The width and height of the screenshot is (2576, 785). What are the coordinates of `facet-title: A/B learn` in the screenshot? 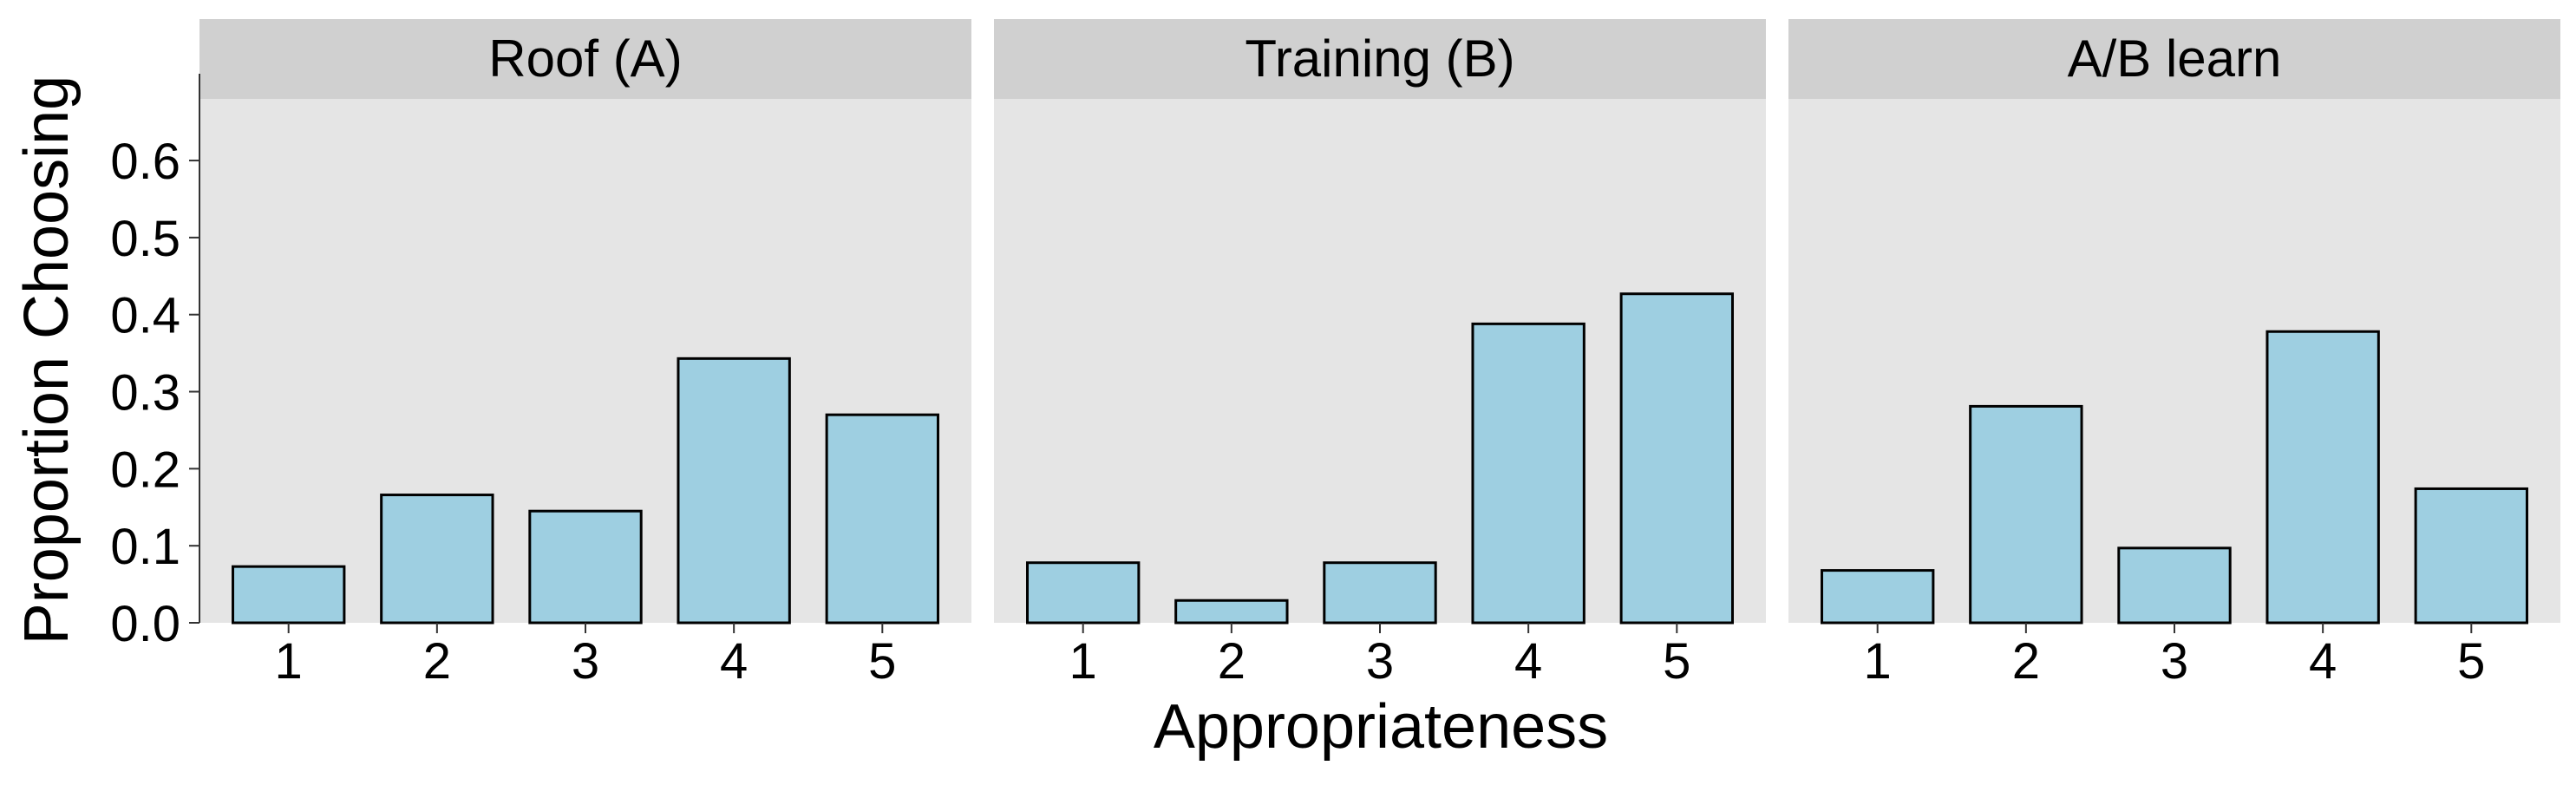 It's located at (2175, 58).